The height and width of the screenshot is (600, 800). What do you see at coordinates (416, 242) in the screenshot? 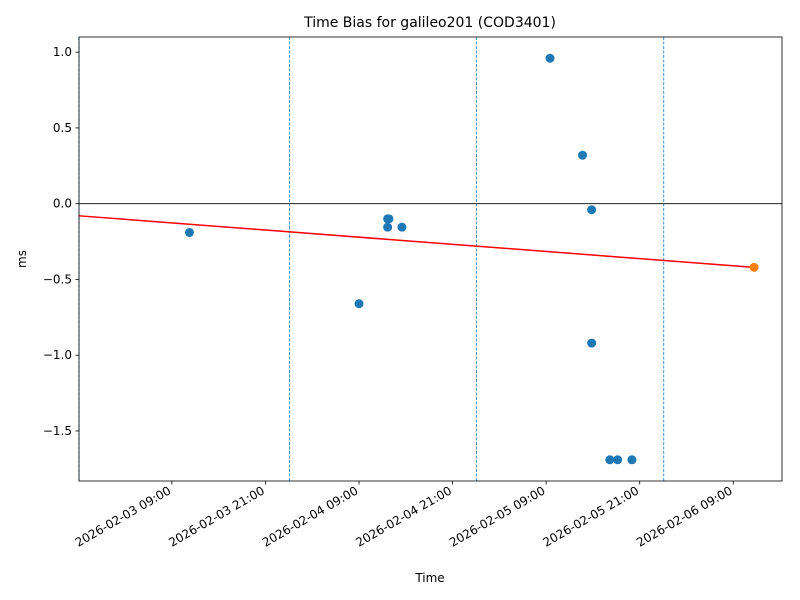
I see `trend-line` at bounding box center [416, 242].